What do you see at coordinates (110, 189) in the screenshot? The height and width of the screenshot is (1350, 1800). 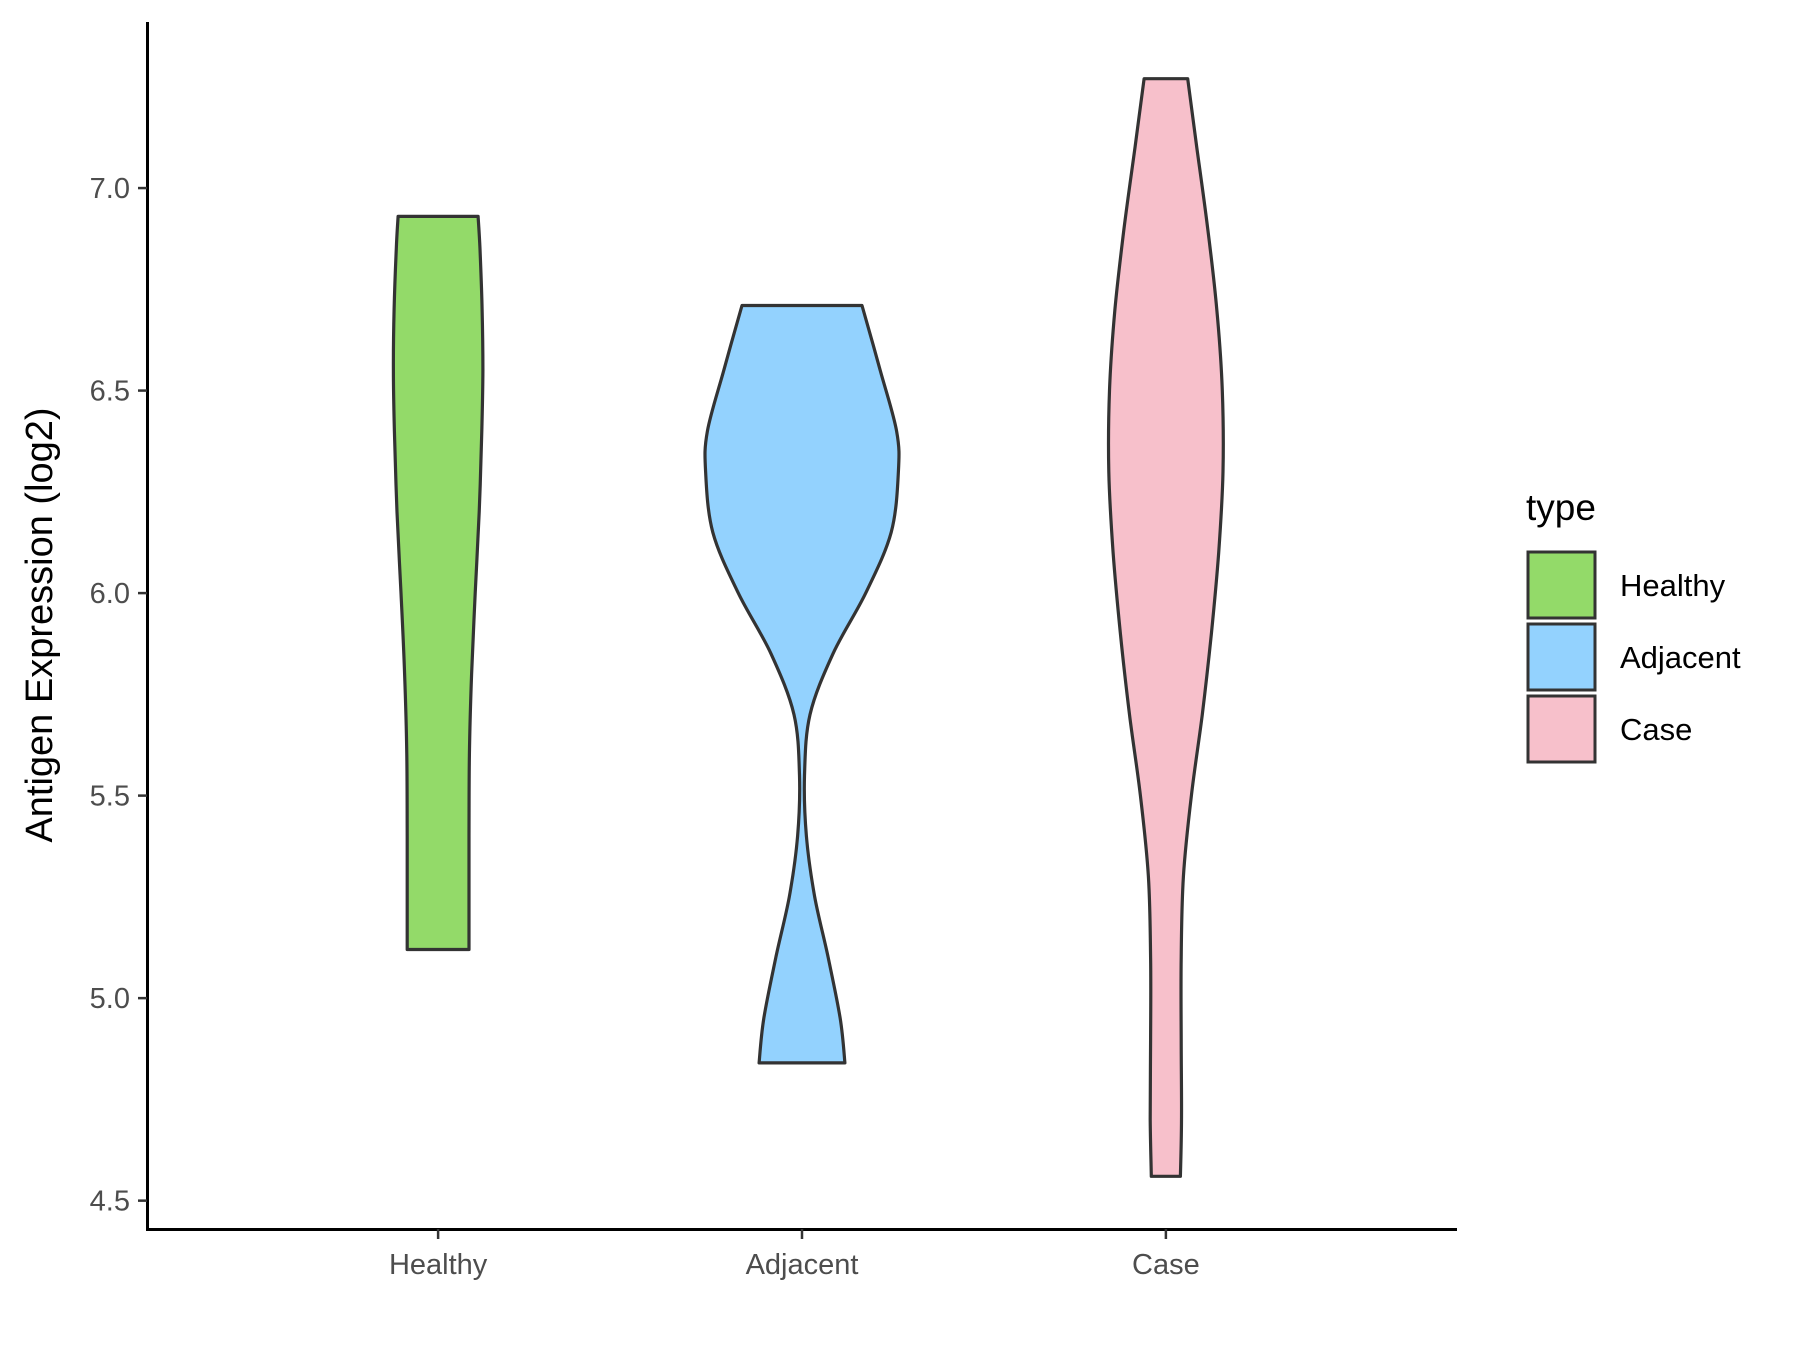 I see `y-tick-label: 7.0` at bounding box center [110, 189].